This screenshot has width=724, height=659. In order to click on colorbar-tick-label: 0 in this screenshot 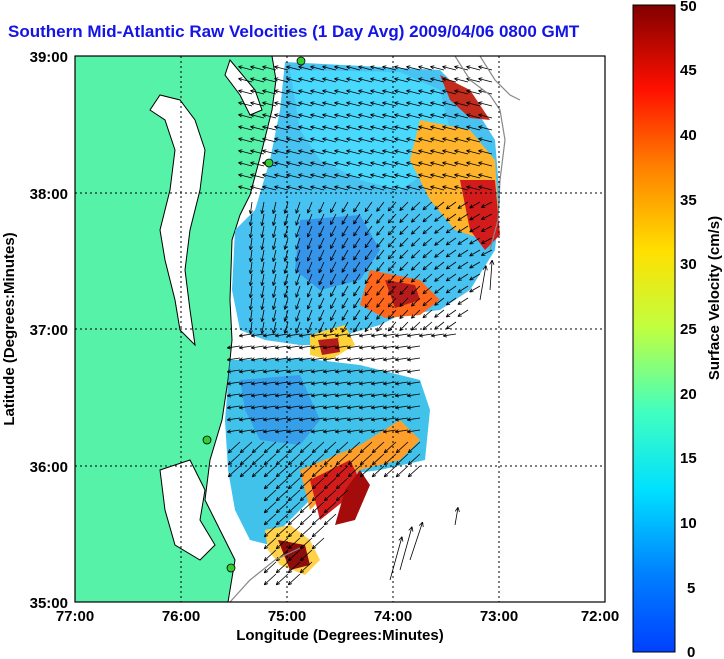, I will do `click(691, 651)`.